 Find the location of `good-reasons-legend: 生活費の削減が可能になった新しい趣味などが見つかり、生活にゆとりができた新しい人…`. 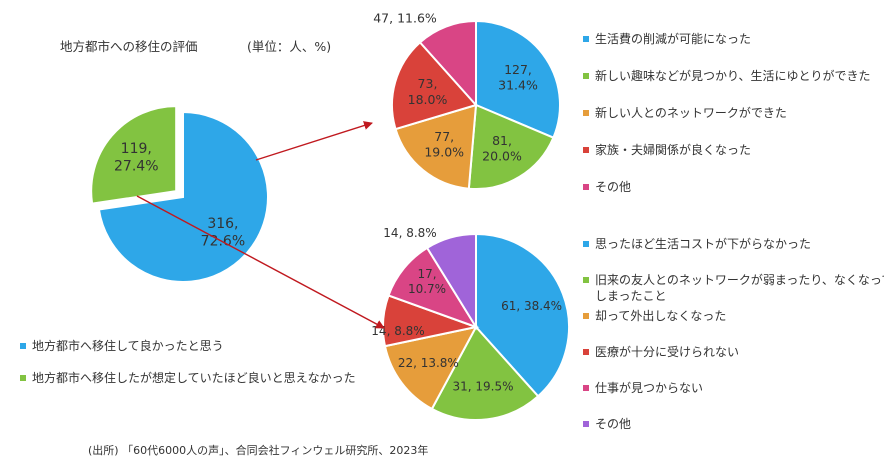

good-reasons-legend: 生活費の削減が可能になった新しい趣味などが見つかり、生活にゆとりができた新しい人… is located at coordinates (727, 112).